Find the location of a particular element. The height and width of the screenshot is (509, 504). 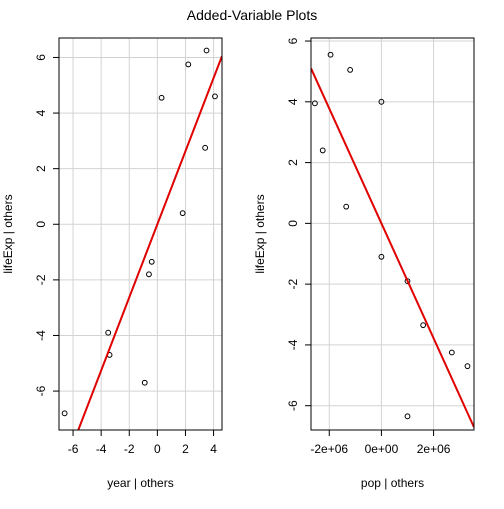

x-tick-label: 0 is located at coordinates (157, 449).